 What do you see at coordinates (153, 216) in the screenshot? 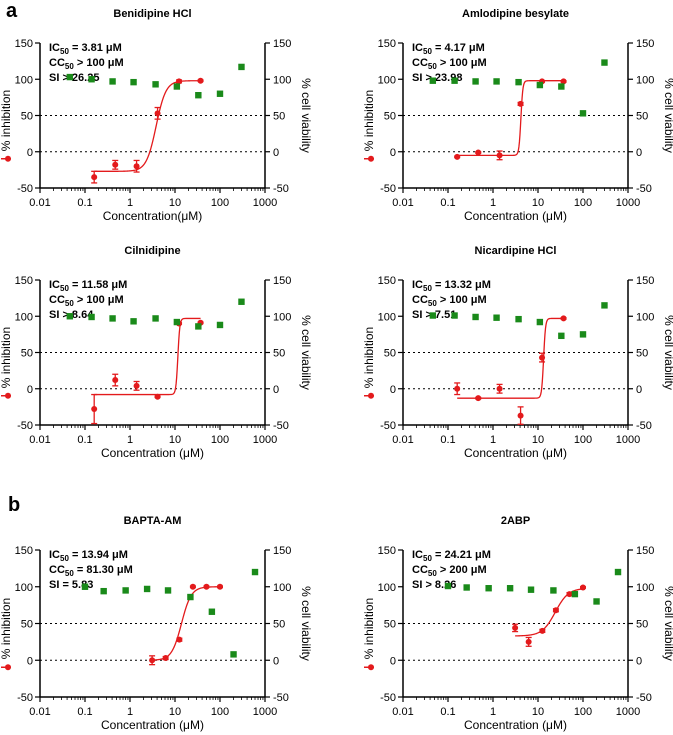
I see `x-axis-label: Concentration(μM)` at bounding box center [153, 216].